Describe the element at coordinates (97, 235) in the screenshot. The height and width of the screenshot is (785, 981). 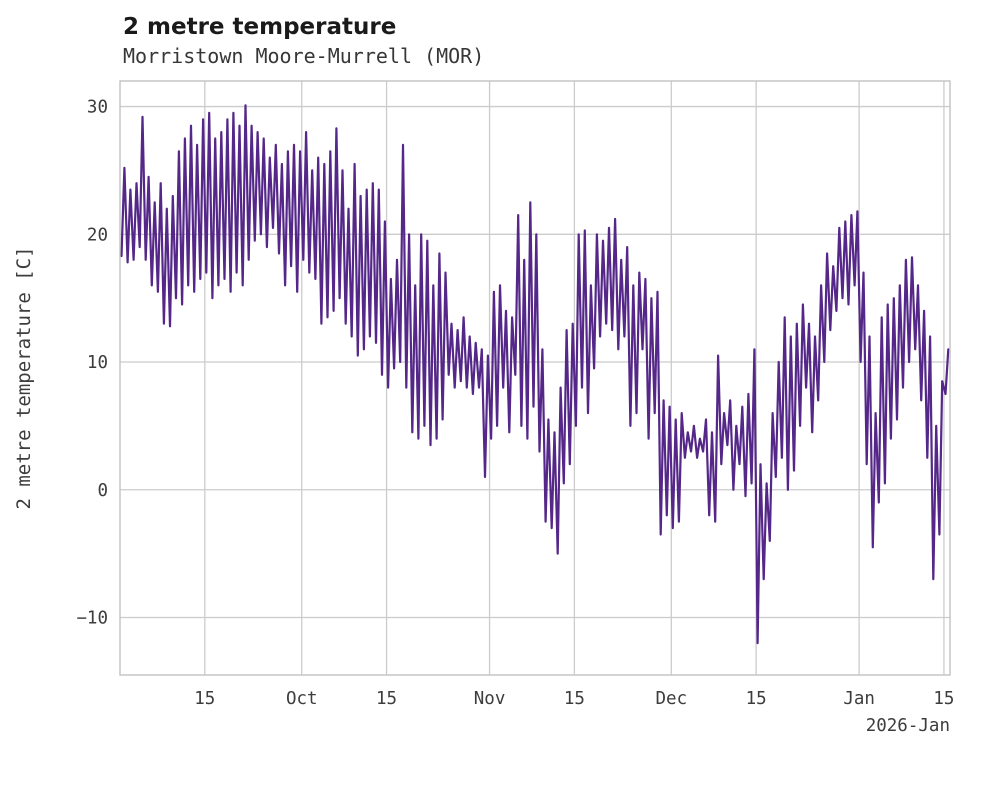
I see `y-tick-label: 20` at that location.